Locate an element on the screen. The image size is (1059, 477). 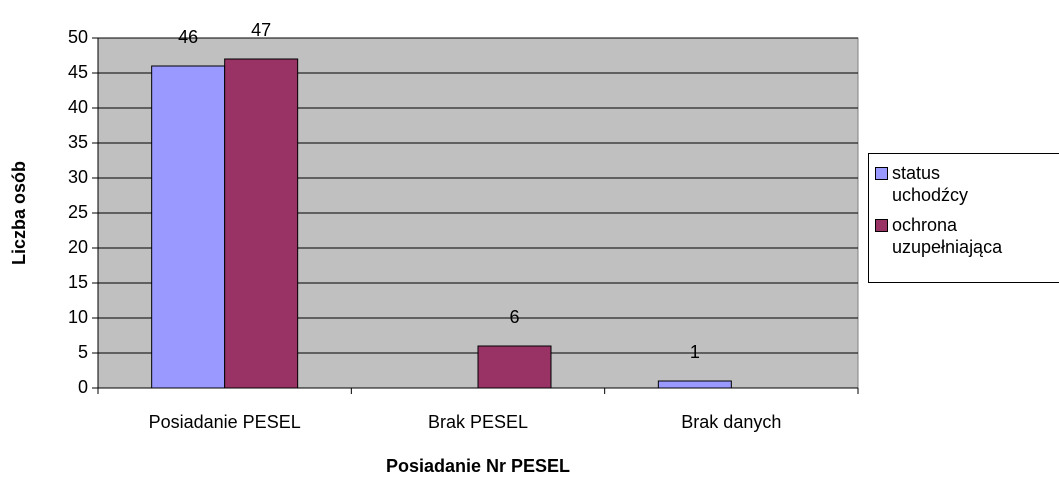
y-tick-label: 40 is located at coordinates (78, 107).